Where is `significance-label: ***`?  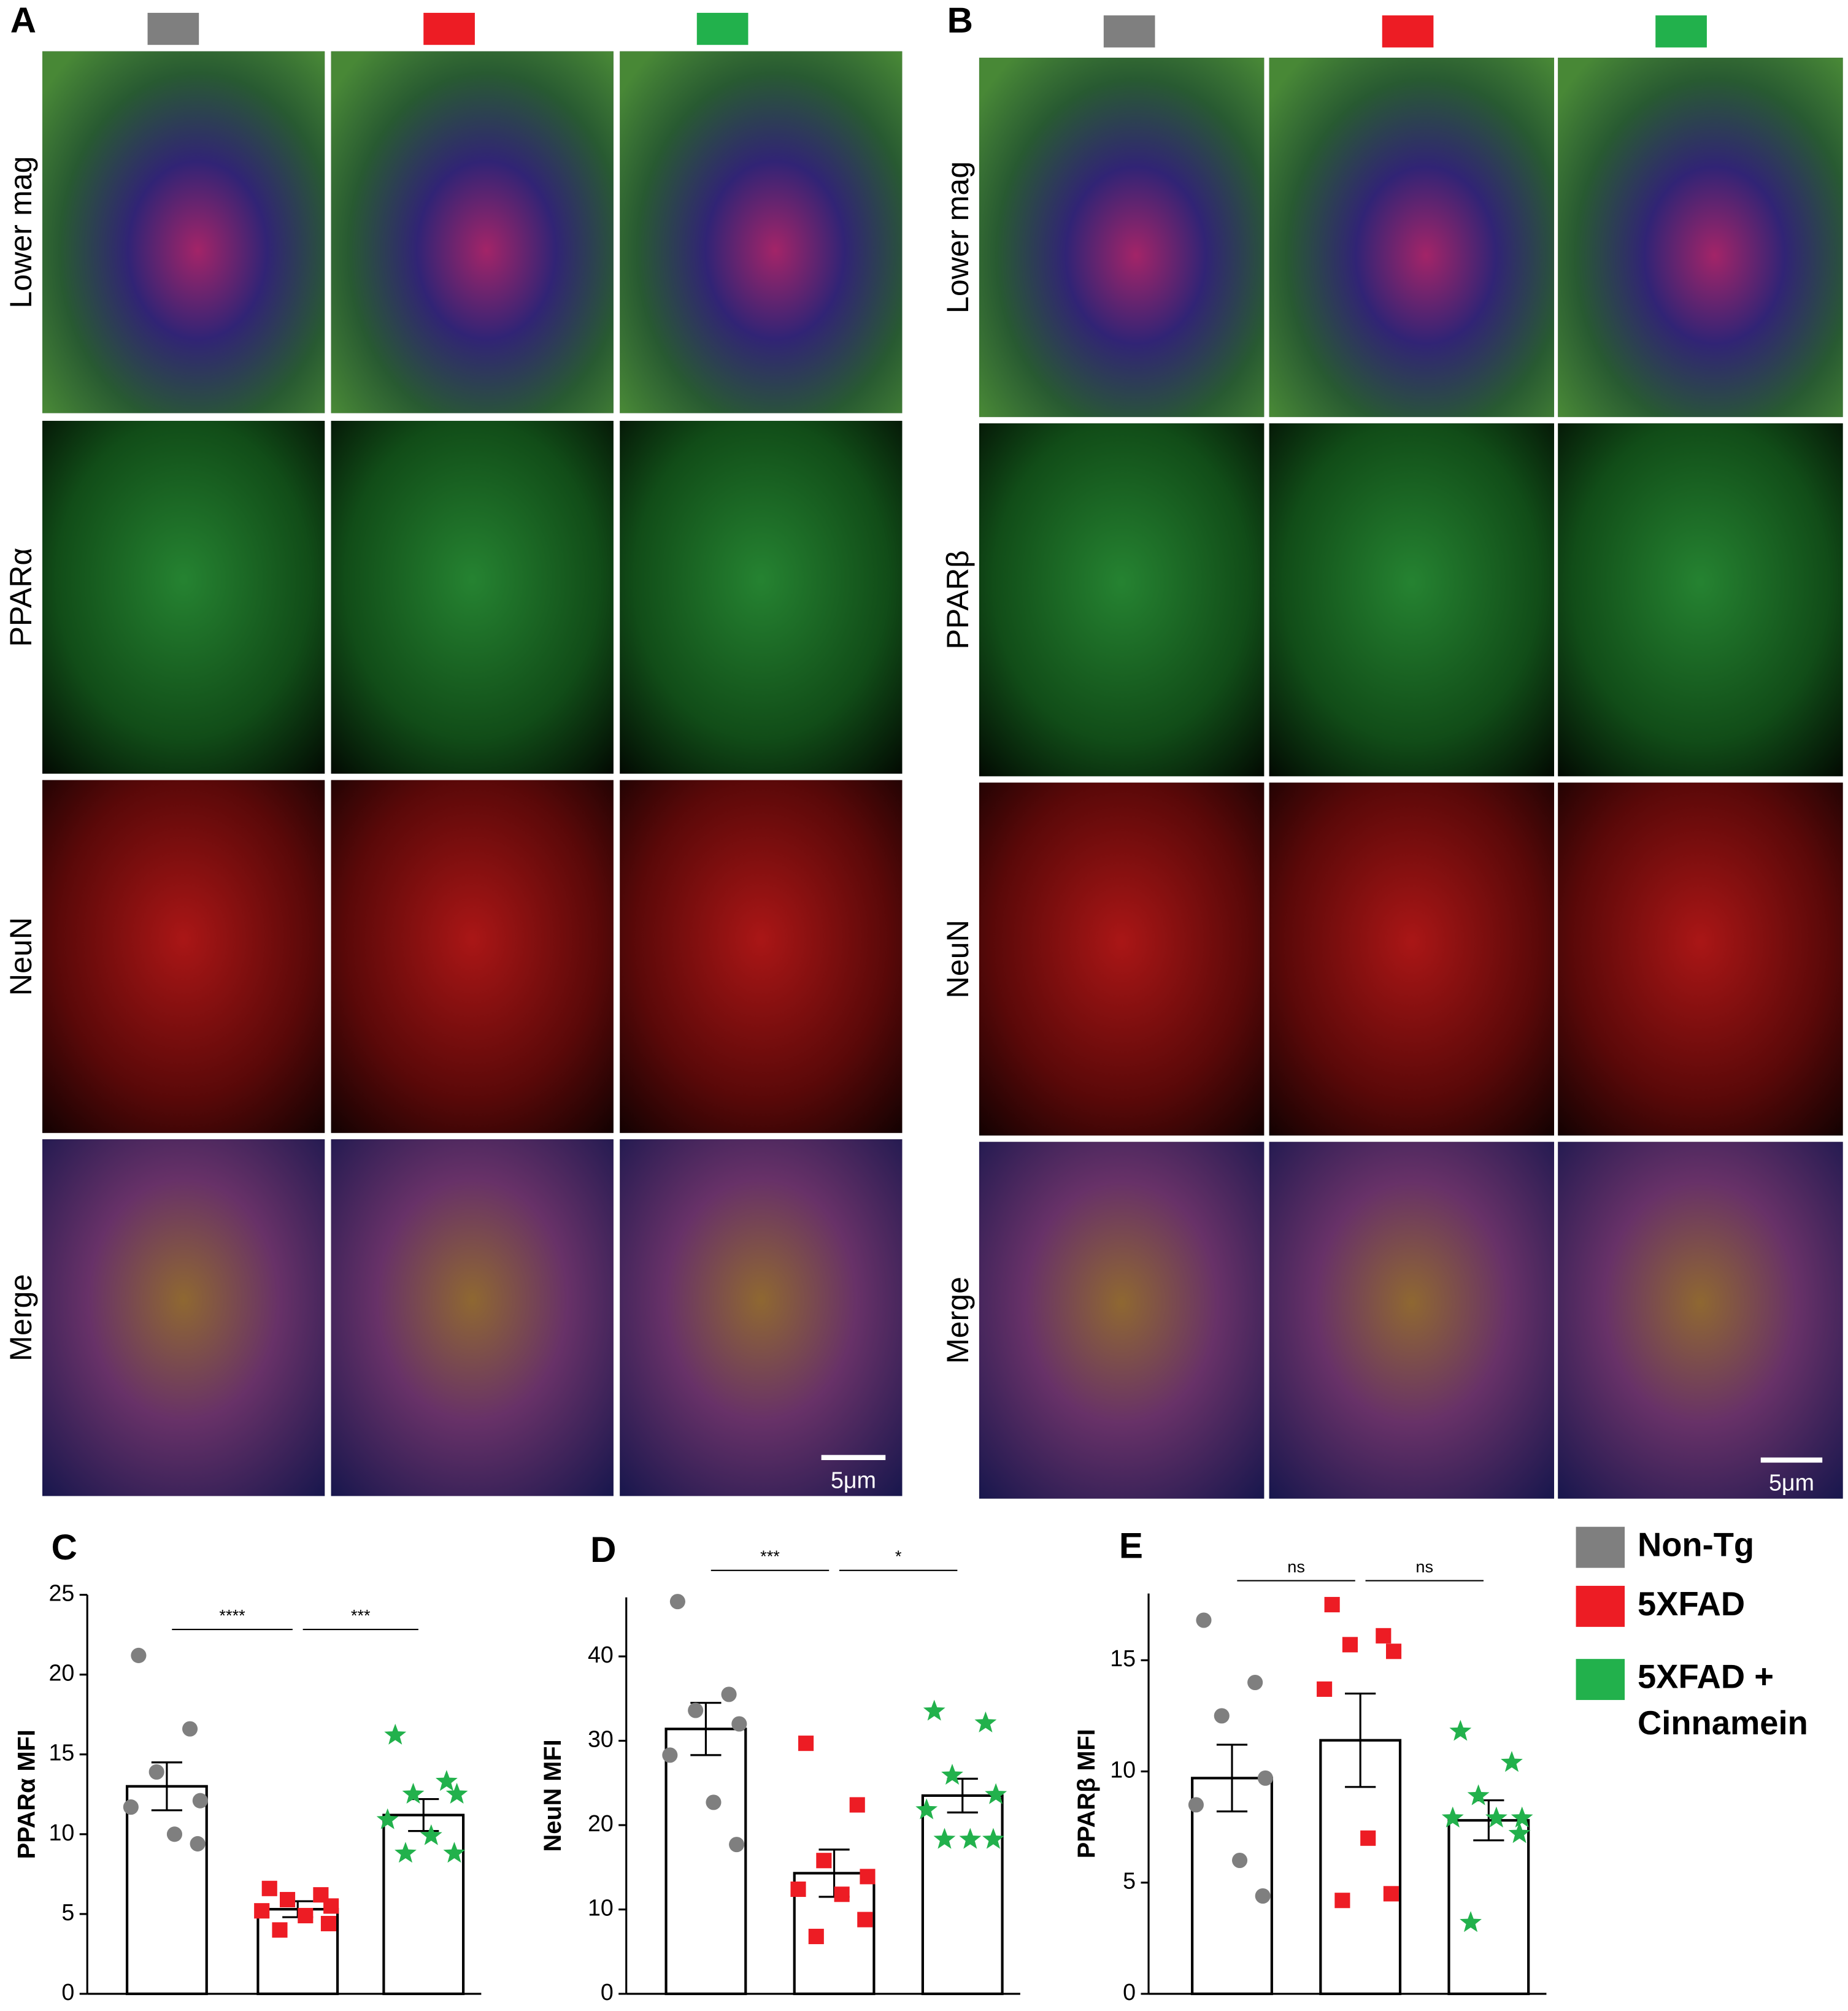
significance-label: *** is located at coordinates (770, 1556).